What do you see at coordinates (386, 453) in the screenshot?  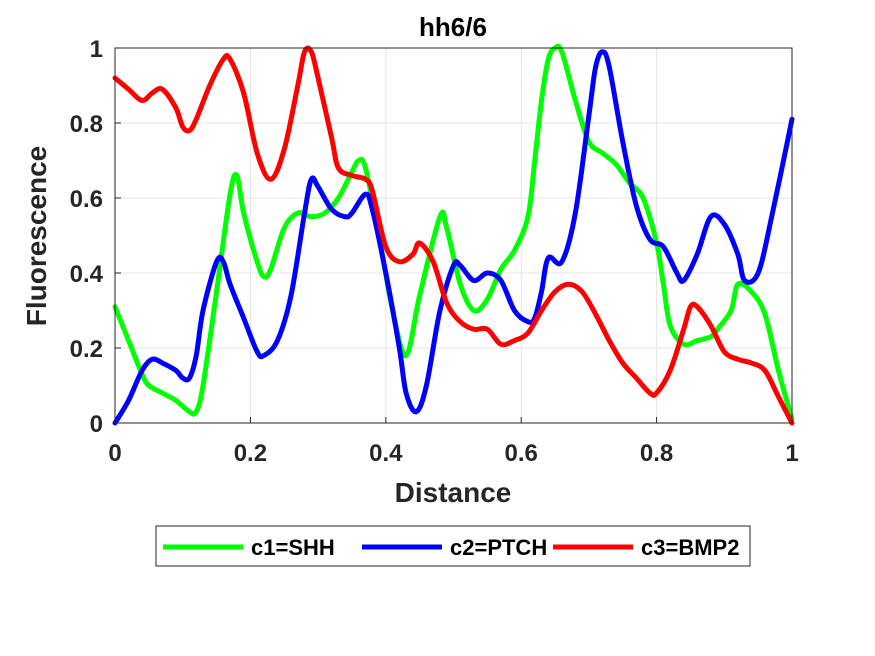 I see `x-tick-label: 0.4` at bounding box center [386, 453].